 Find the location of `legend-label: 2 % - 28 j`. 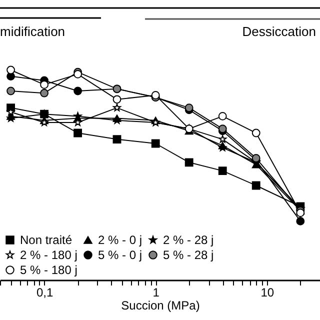

legend-label: 2 % - 28 j is located at coordinates (188, 240).